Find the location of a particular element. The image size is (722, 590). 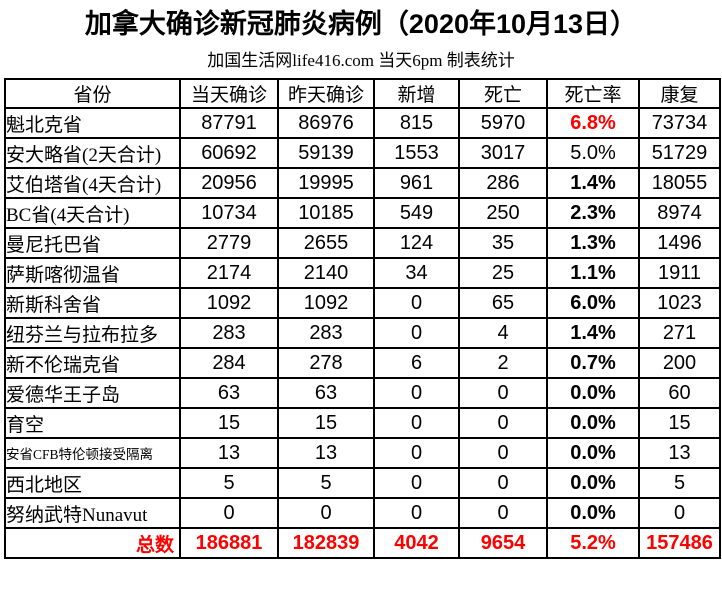

yesterday-confirmed-cell: 278 is located at coordinates (326, 363).